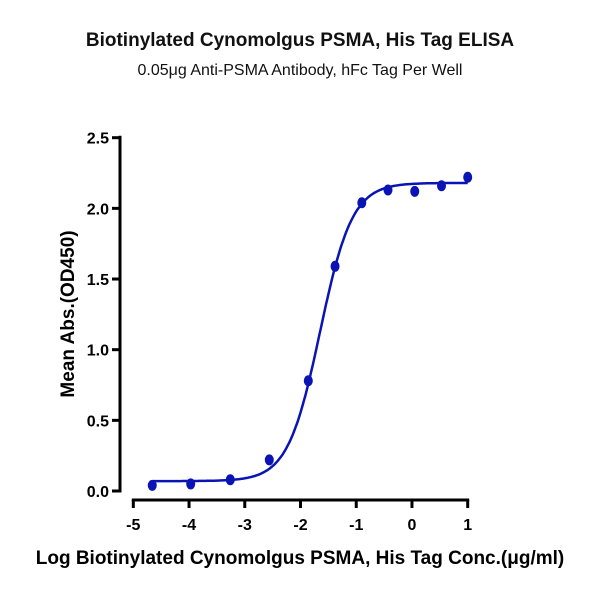  Describe the element at coordinates (412, 525) in the screenshot. I see `x-tick-label: 0` at that location.